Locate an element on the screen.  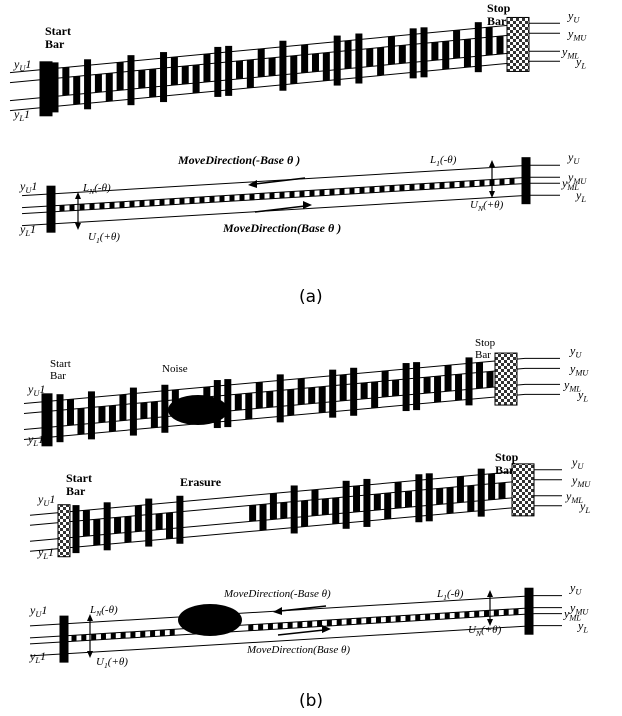
move-direction-positive-label: MoveDirection(Base θ ) is located at coordinates (281, 228).